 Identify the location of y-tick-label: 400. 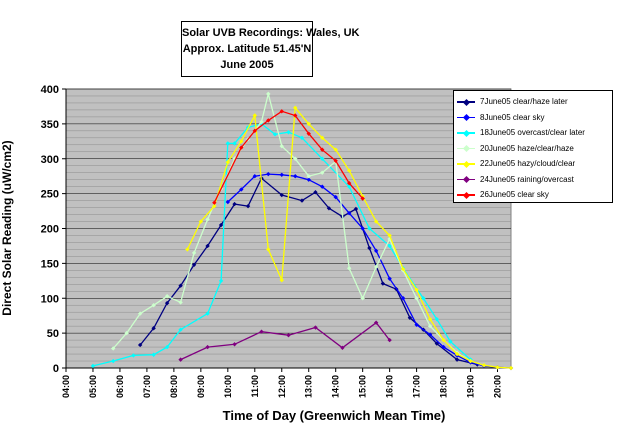
(50, 90).